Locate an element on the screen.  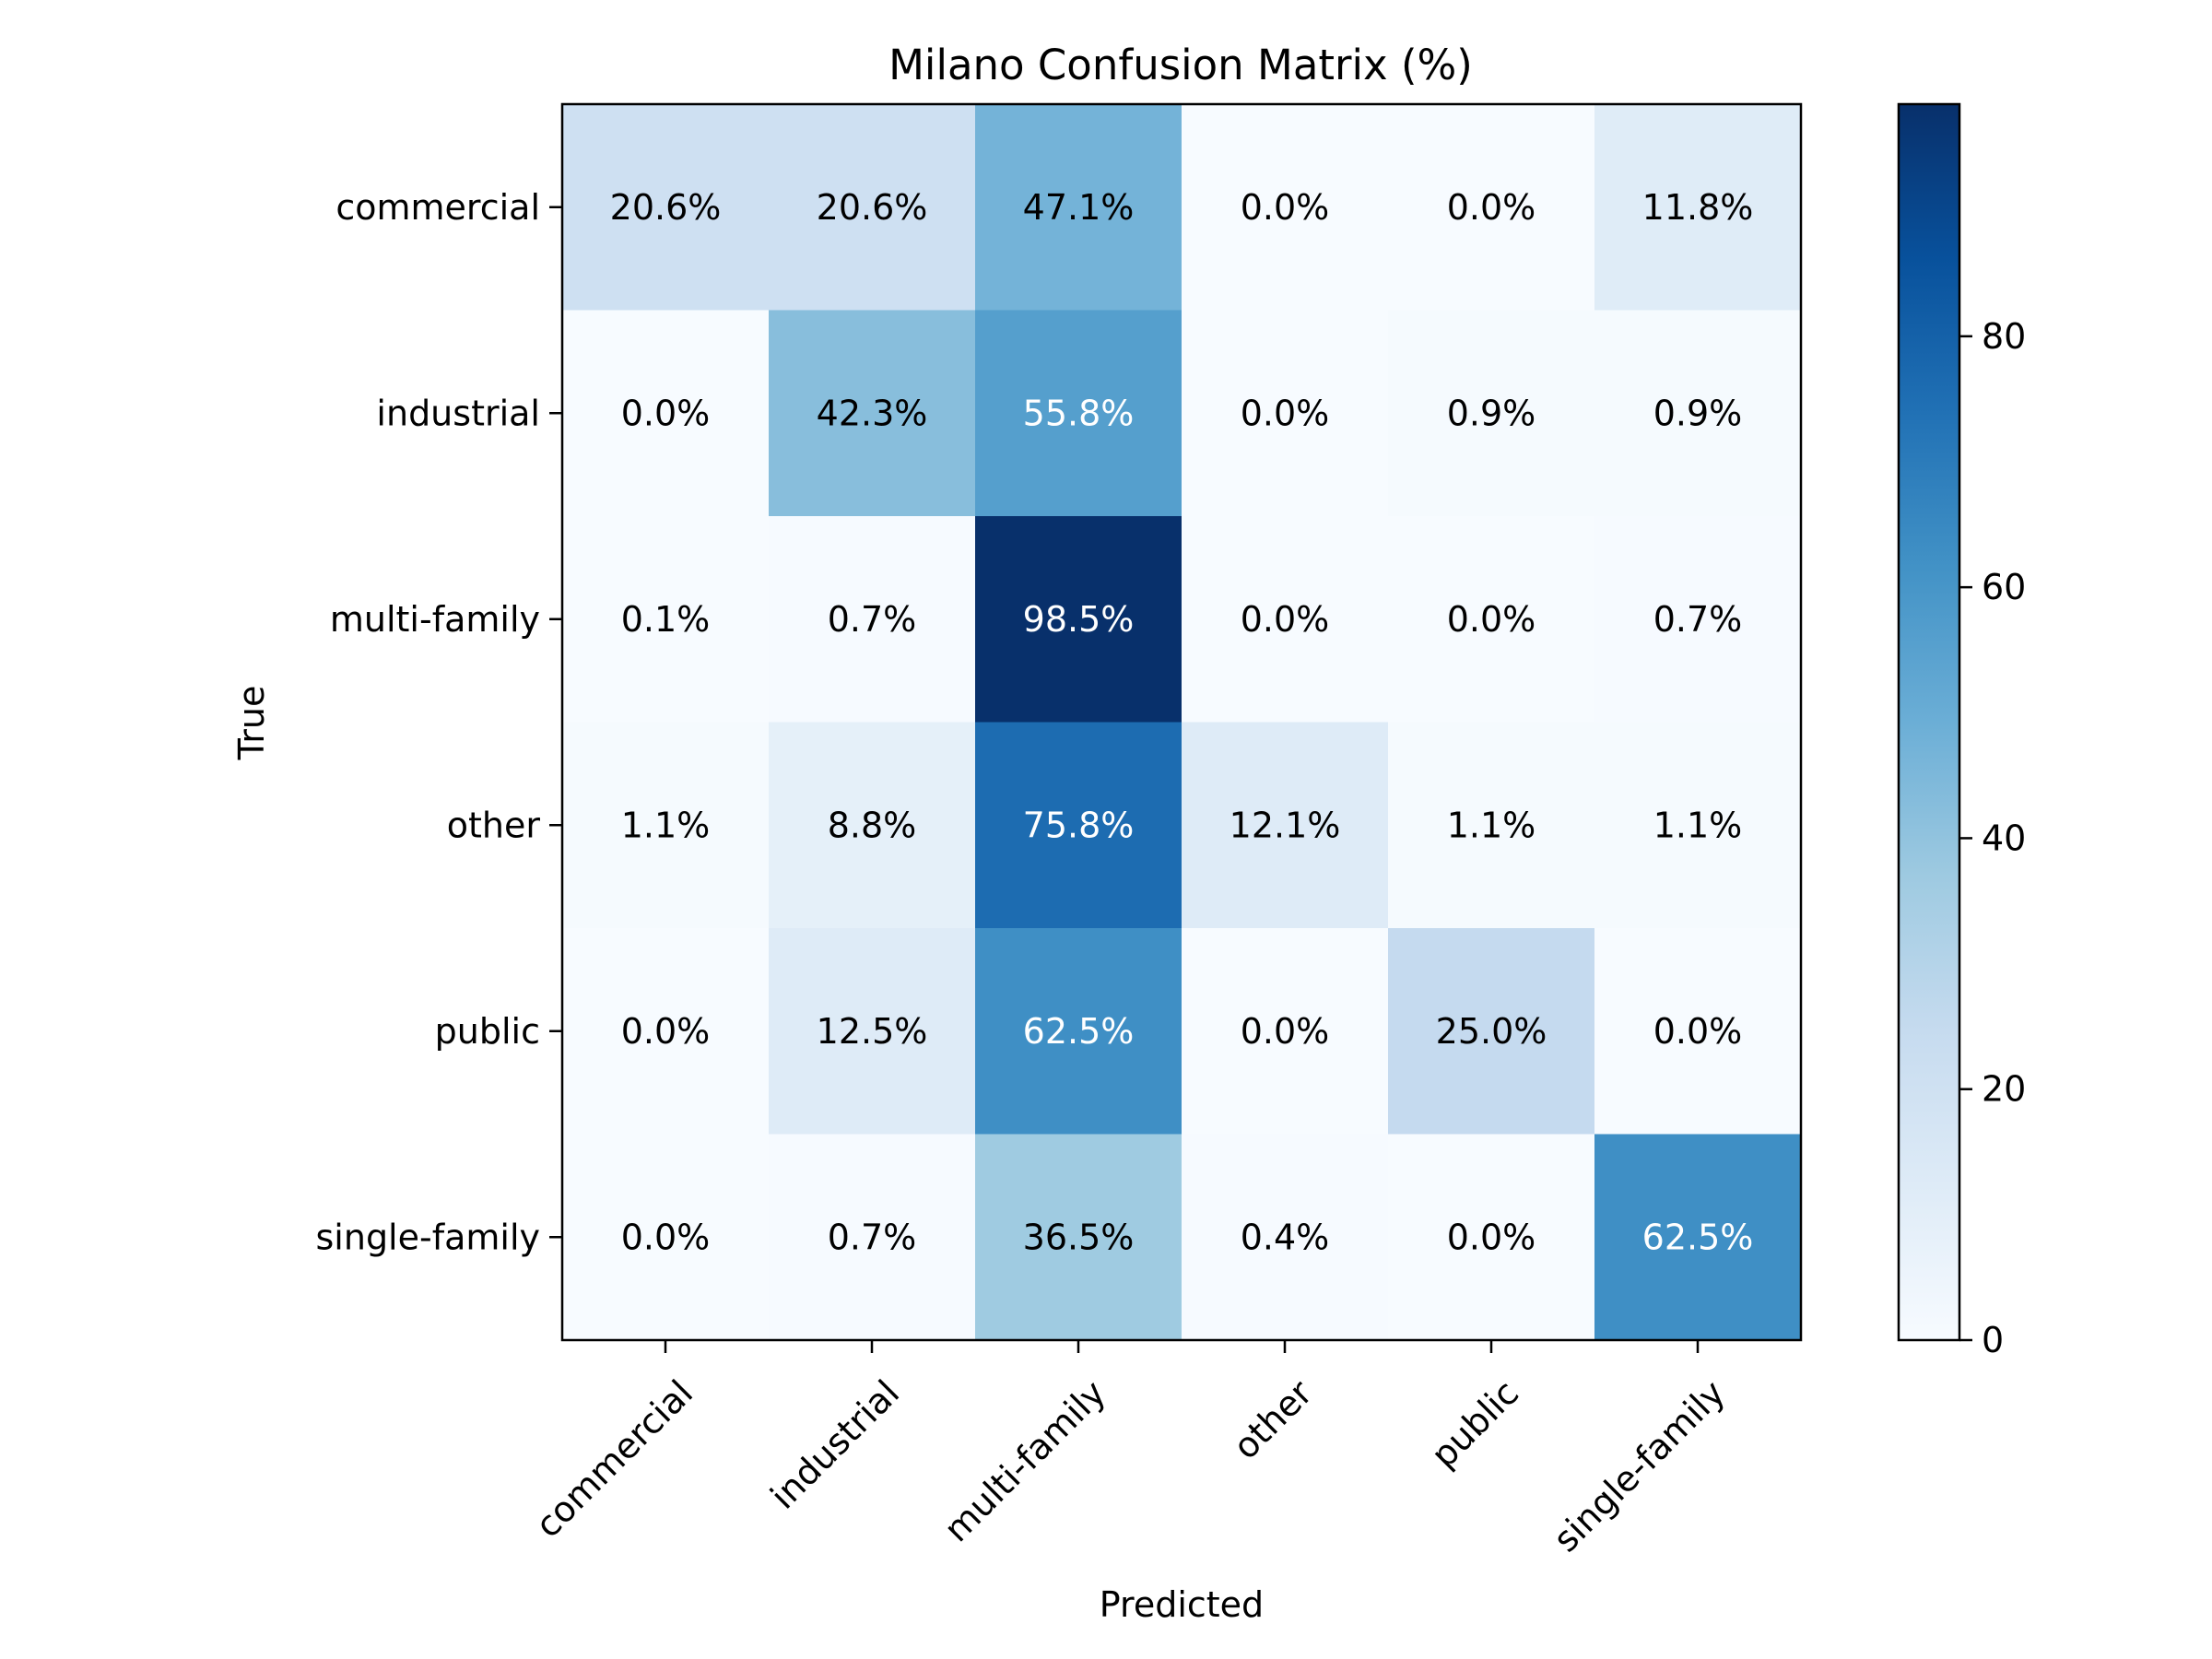
y-tick-label: industrial is located at coordinates (458, 413).